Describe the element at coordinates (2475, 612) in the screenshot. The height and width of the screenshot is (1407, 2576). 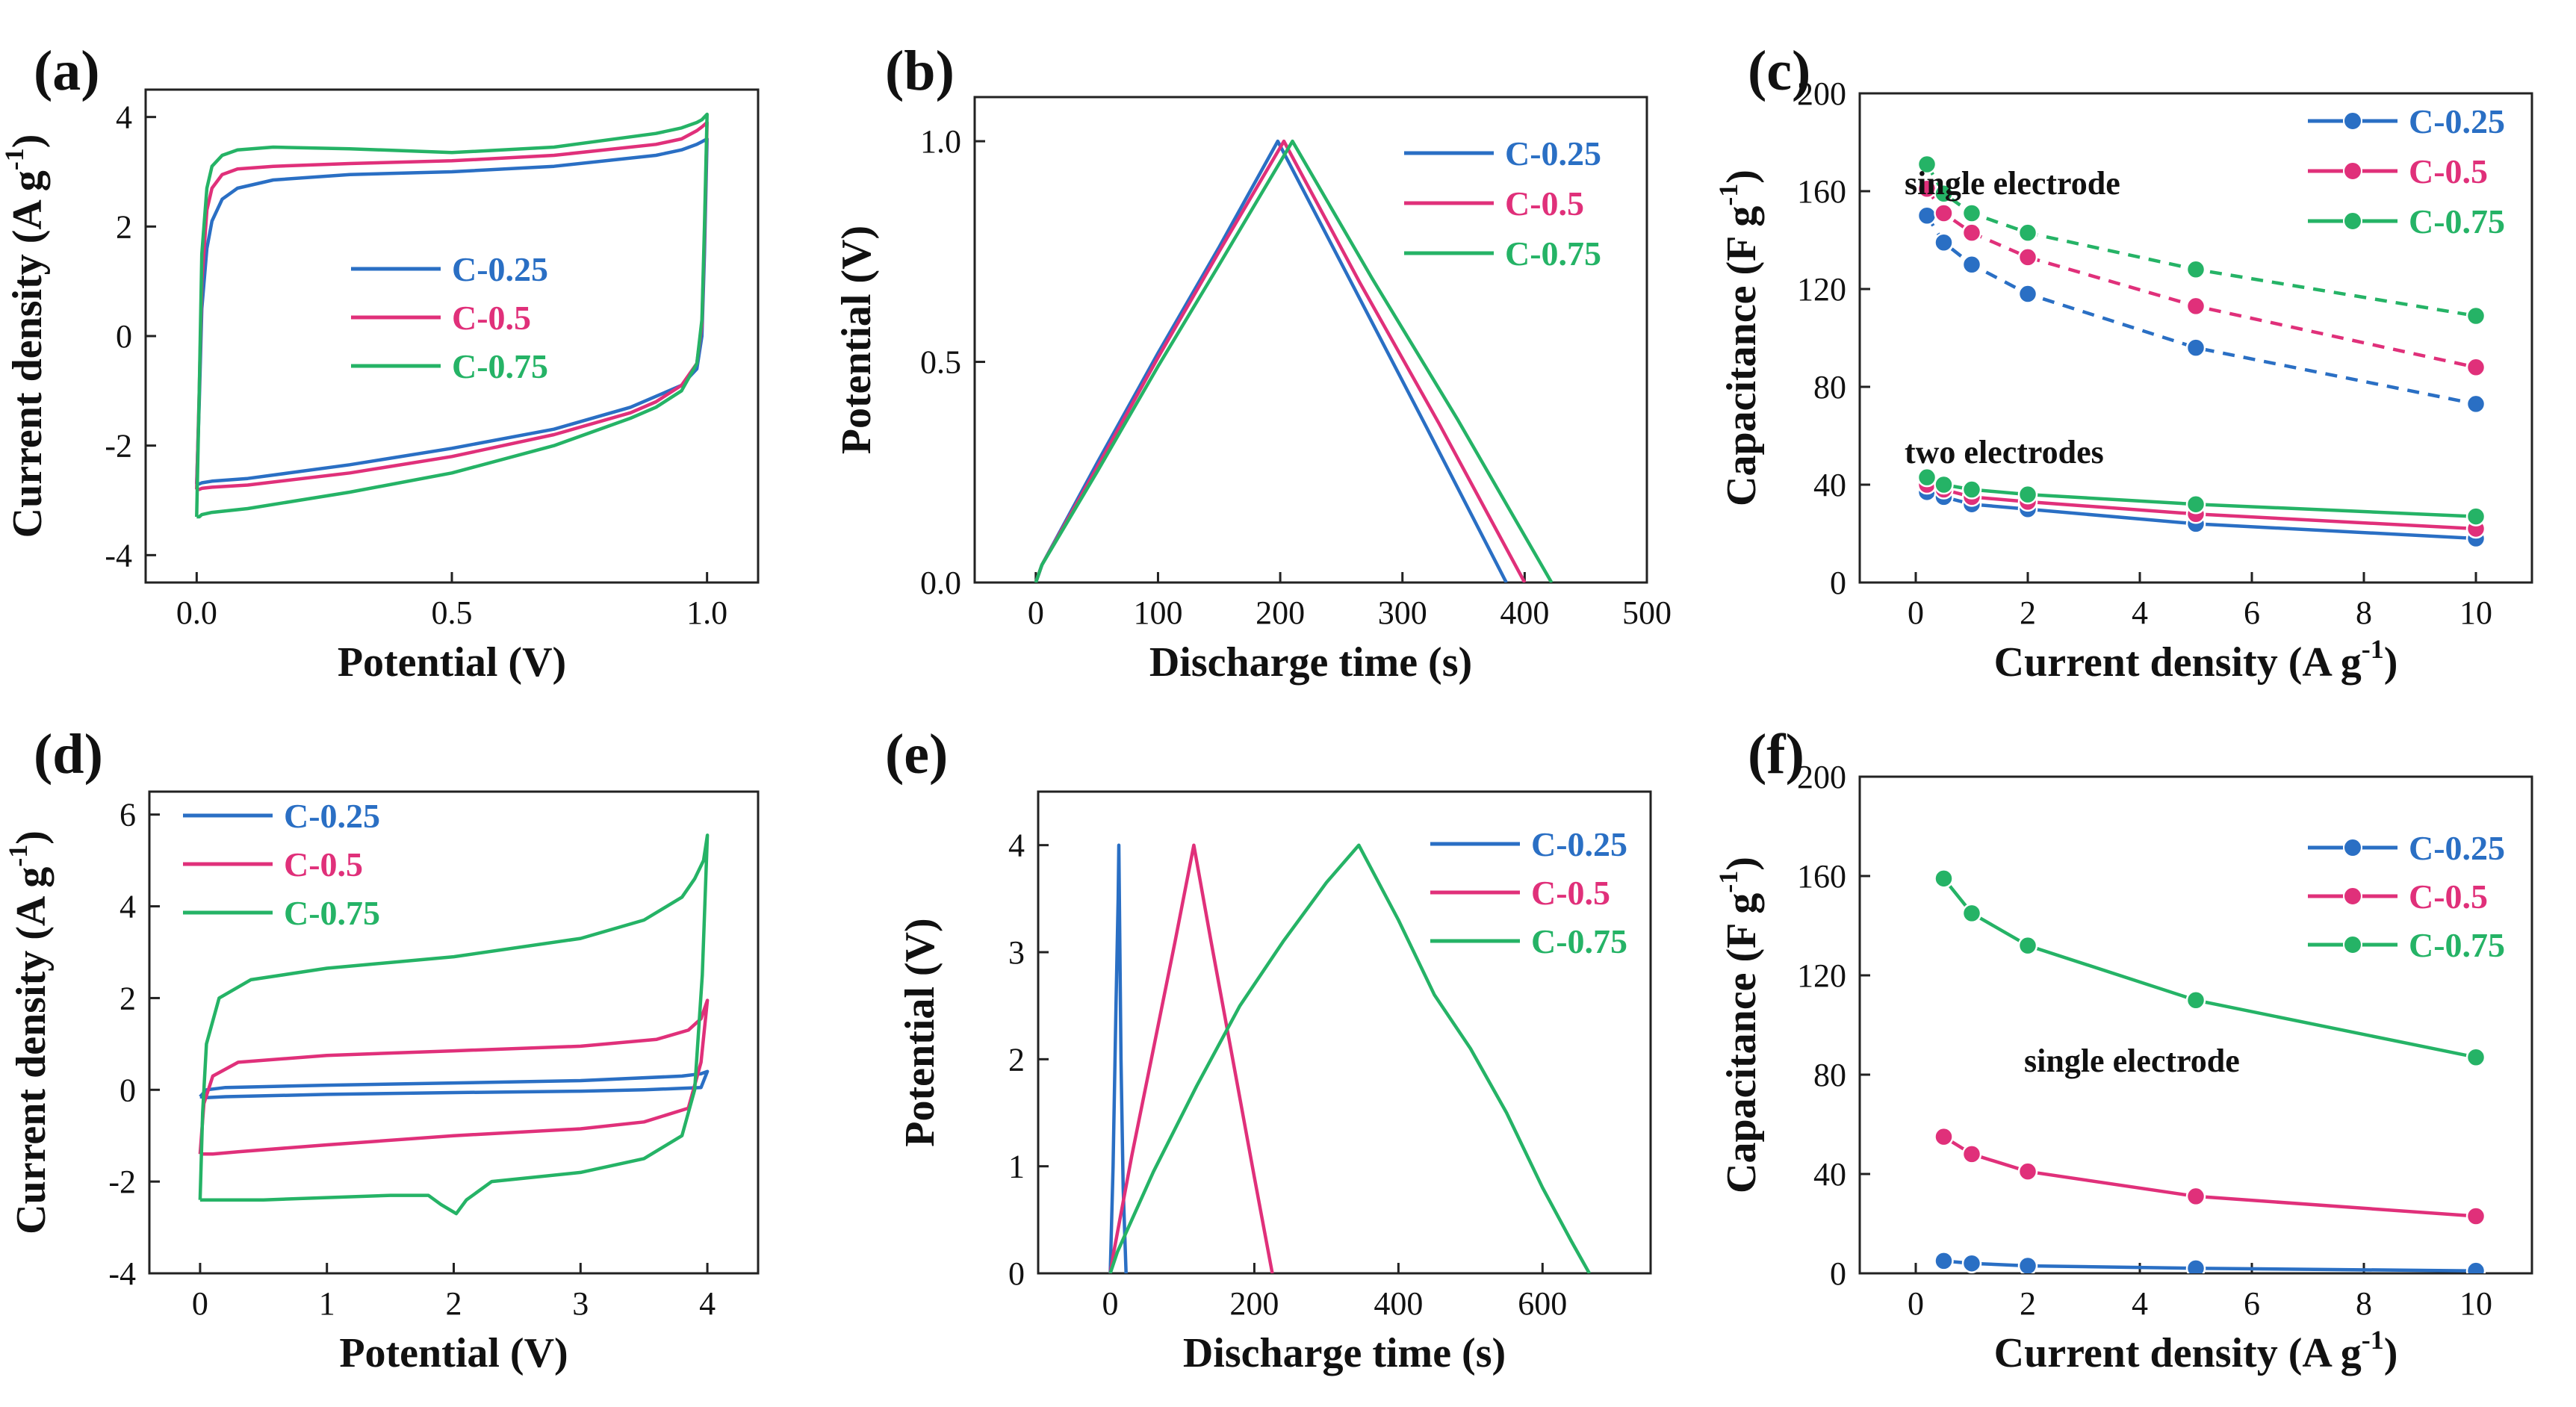
I see `x-tick-label: 10` at that location.